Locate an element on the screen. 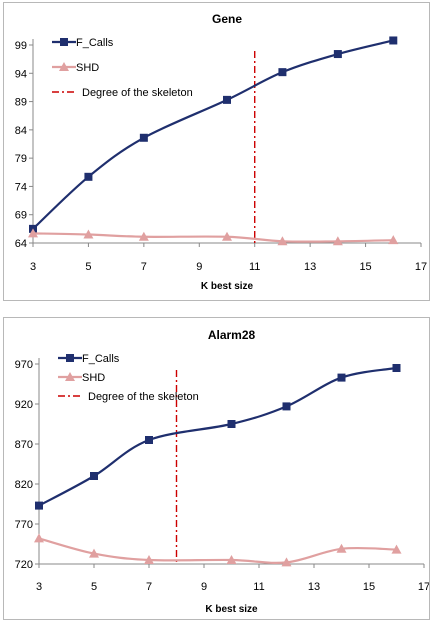 The image size is (433, 624). y-tick-label: 69 is located at coordinates (21, 216).